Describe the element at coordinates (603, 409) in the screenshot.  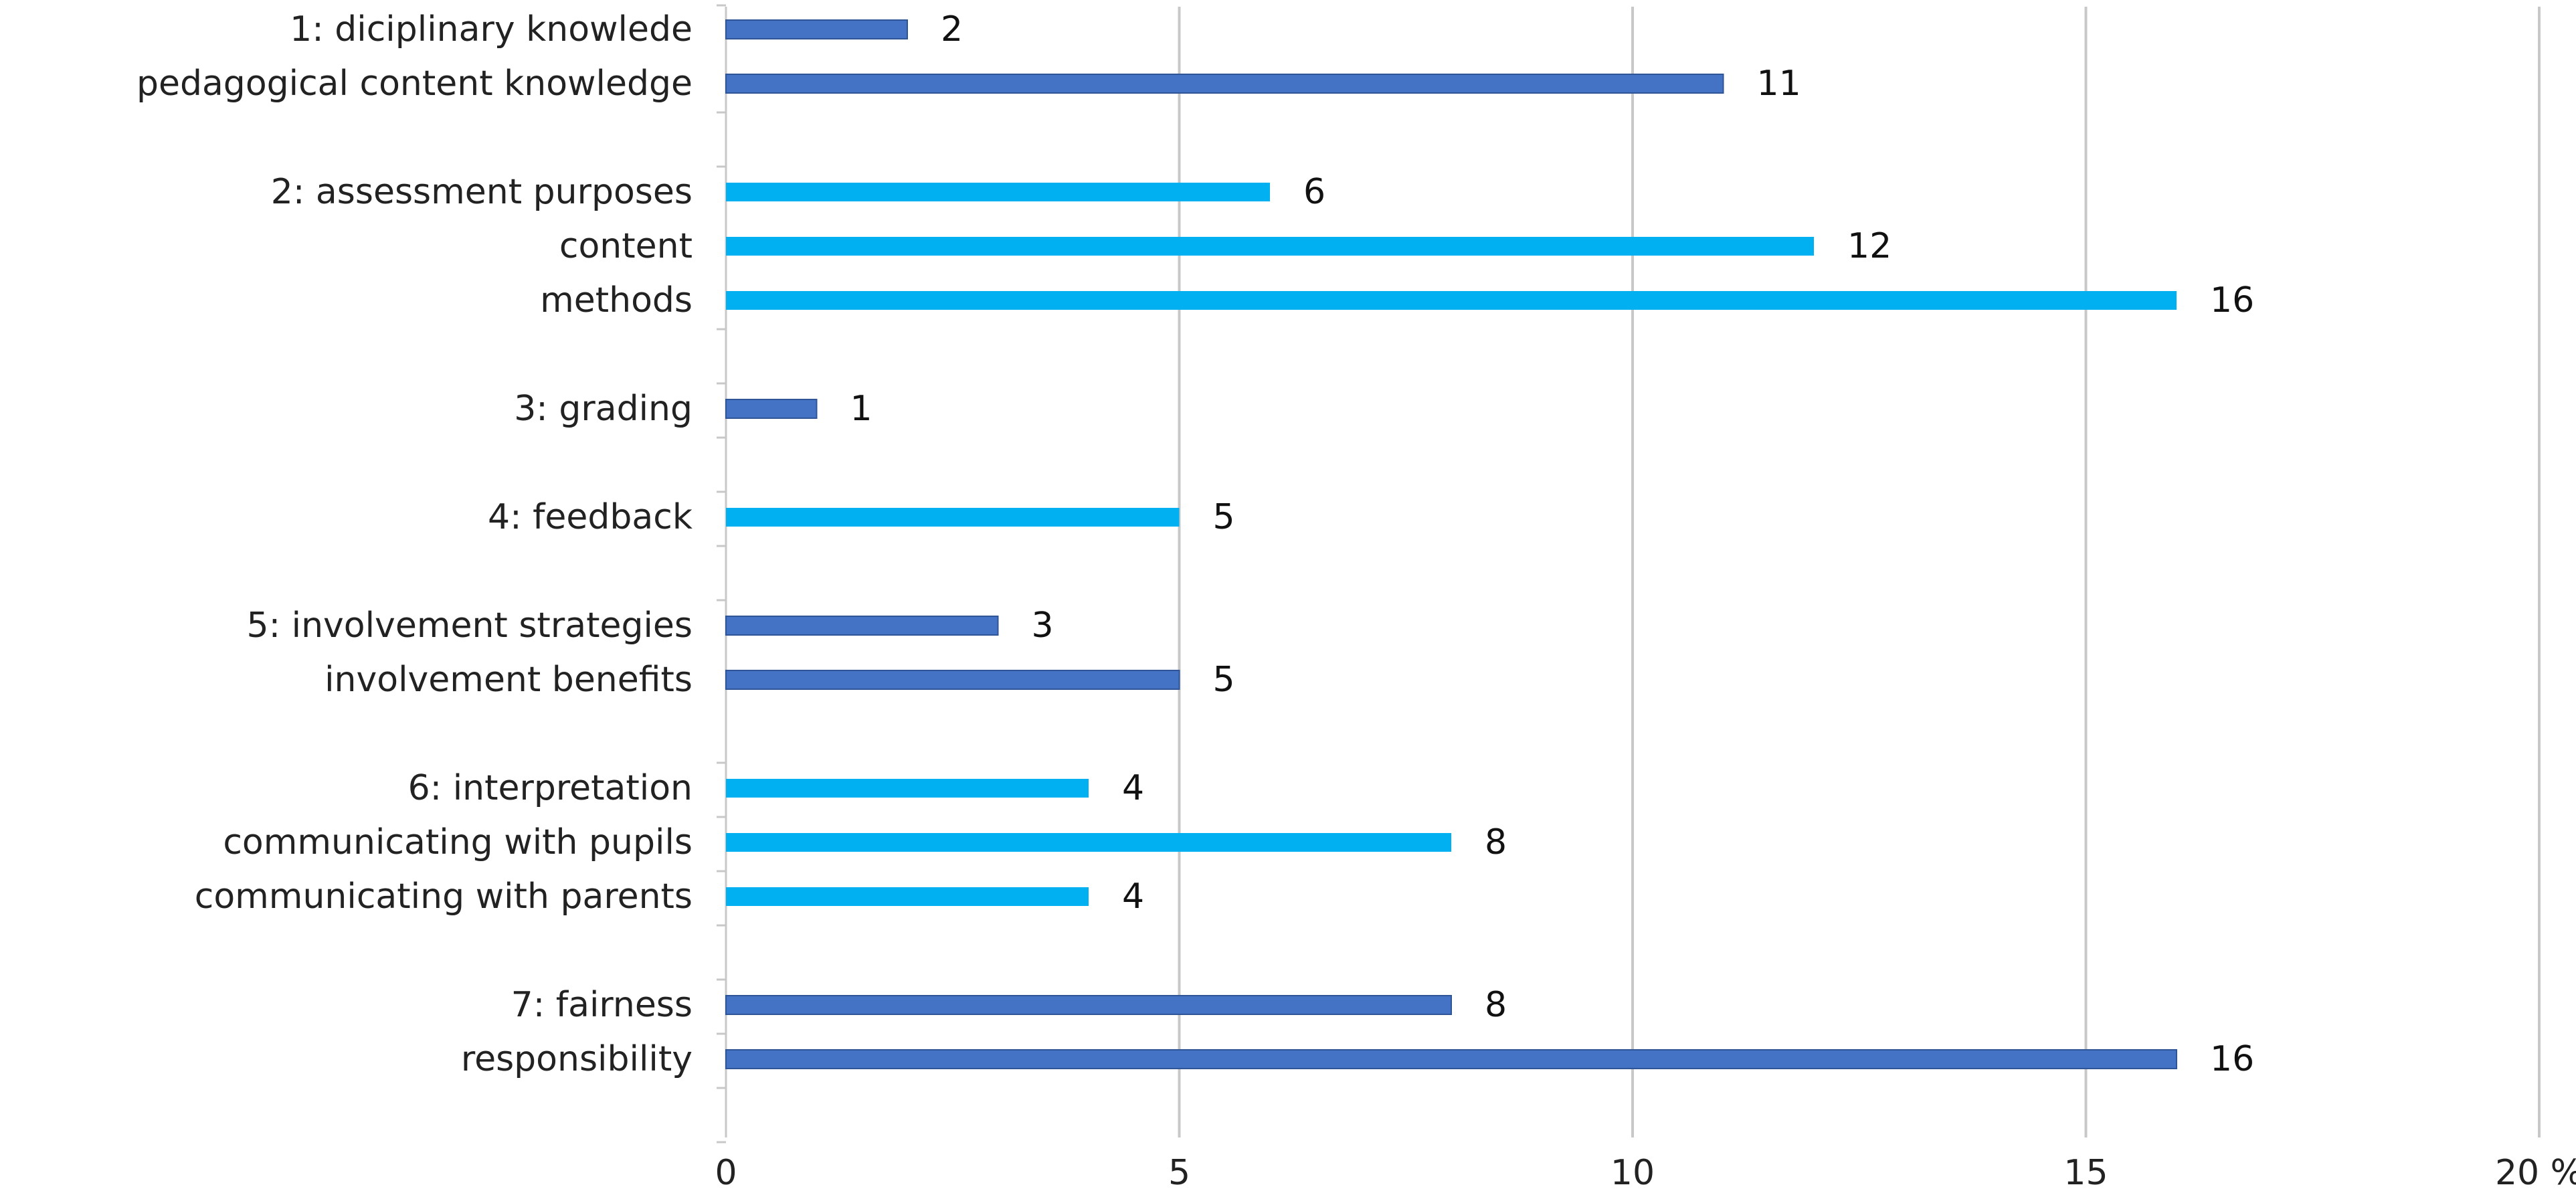
I see `category-label: 3: grading` at that location.